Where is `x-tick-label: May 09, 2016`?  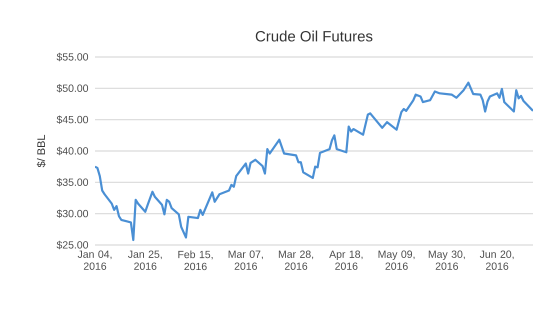 x-tick-label: May 09, 2016 is located at coordinates (396, 260).